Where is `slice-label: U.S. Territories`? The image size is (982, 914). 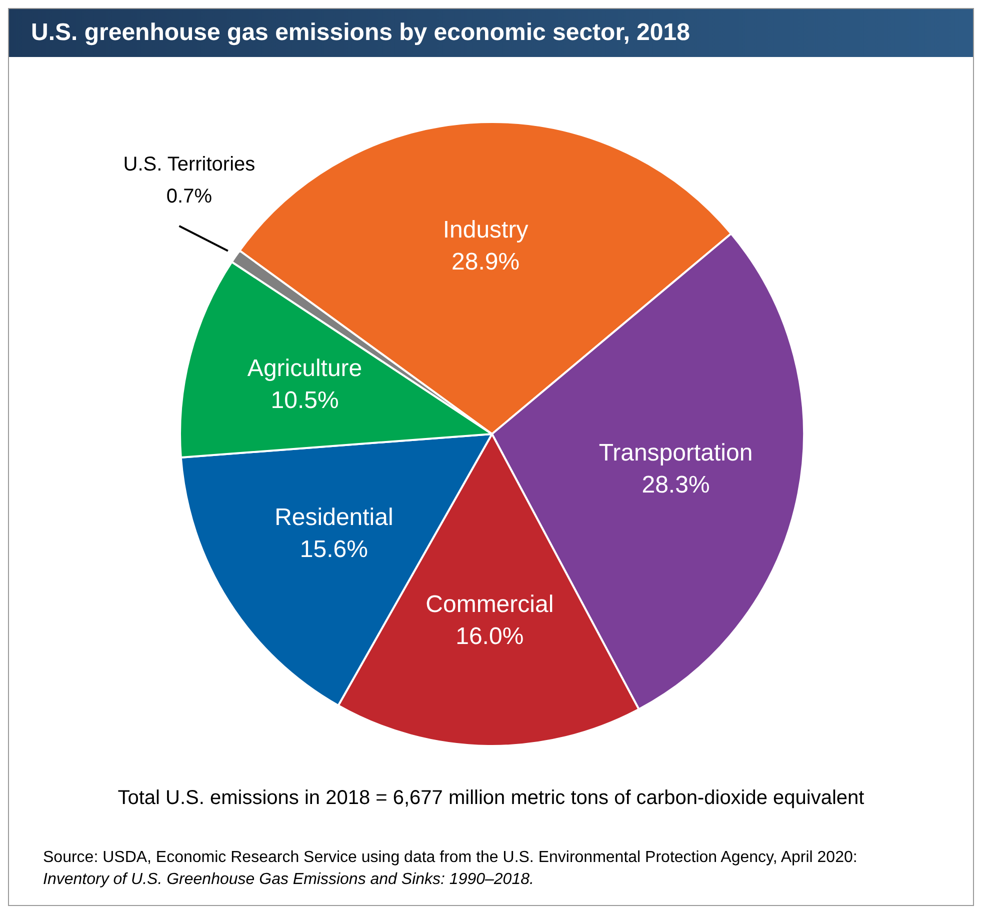
slice-label: U.S. Territories is located at coordinates (189, 164).